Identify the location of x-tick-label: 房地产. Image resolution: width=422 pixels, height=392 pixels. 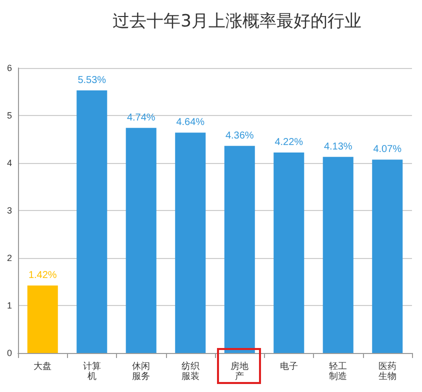
(239, 371).